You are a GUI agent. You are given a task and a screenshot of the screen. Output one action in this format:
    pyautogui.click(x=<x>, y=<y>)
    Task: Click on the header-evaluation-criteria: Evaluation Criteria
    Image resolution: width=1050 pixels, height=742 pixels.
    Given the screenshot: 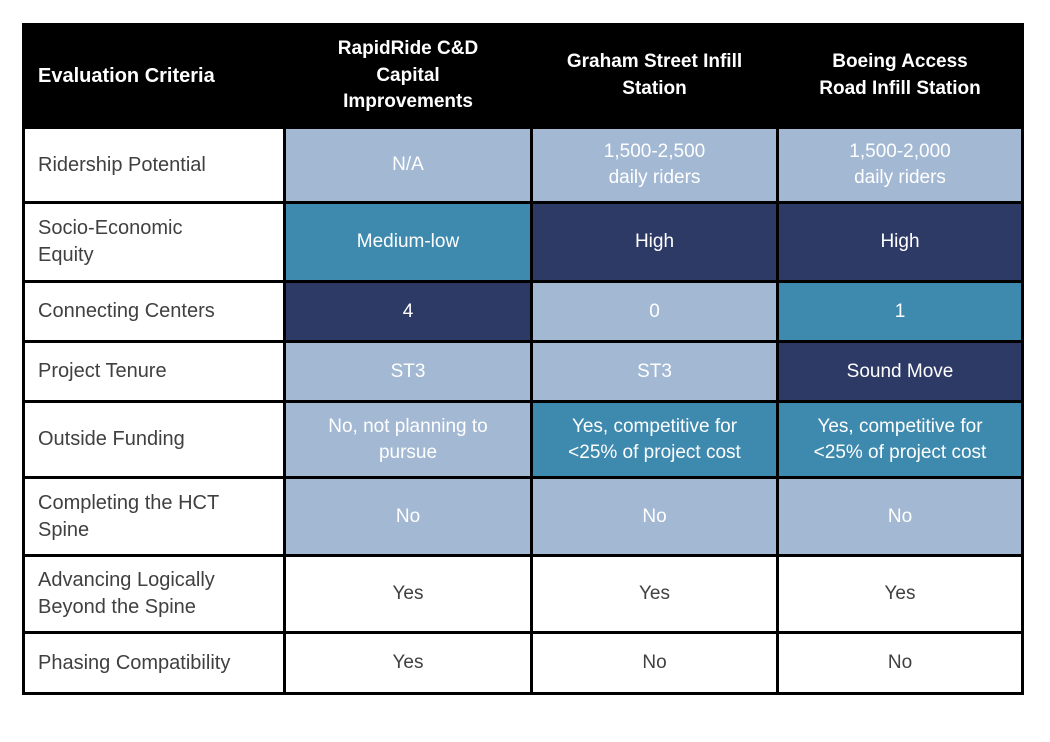 What is the action you would take?
    pyautogui.click(x=154, y=76)
    